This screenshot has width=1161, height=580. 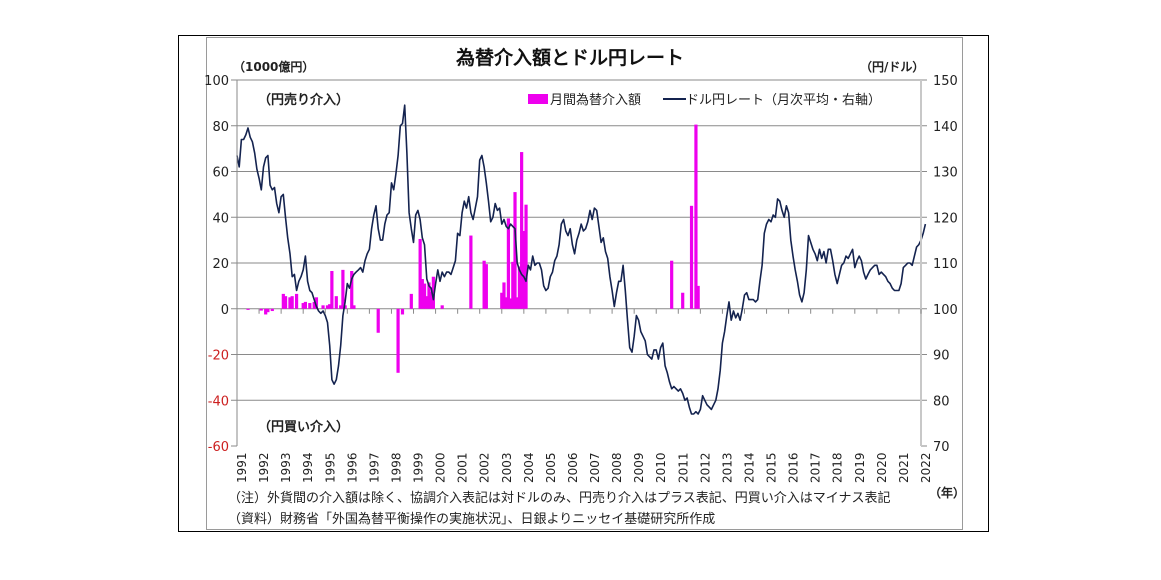 I want to click on x-axis-year-label: 2014, so click(x=749, y=467).